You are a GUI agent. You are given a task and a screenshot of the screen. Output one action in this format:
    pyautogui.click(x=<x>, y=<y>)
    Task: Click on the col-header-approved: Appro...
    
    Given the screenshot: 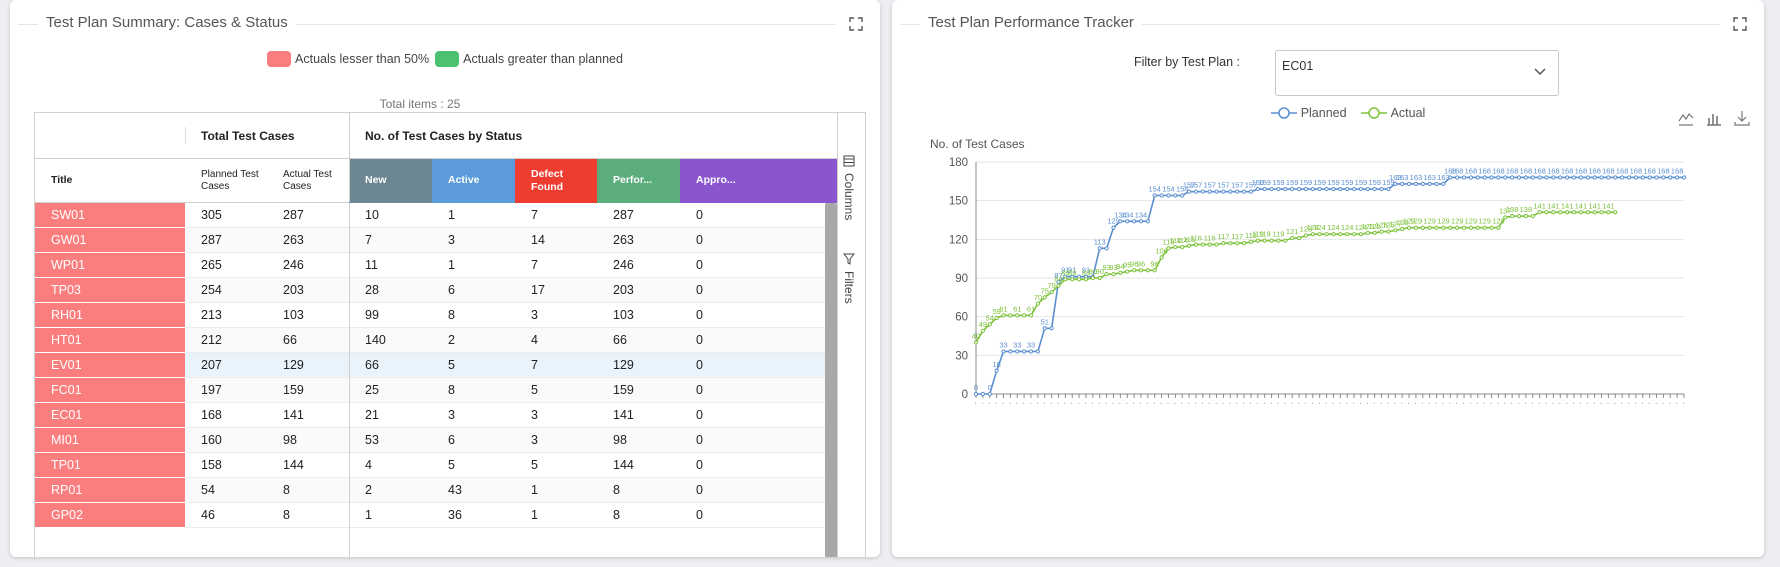 What is the action you would take?
    pyautogui.click(x=758, y=181)
    